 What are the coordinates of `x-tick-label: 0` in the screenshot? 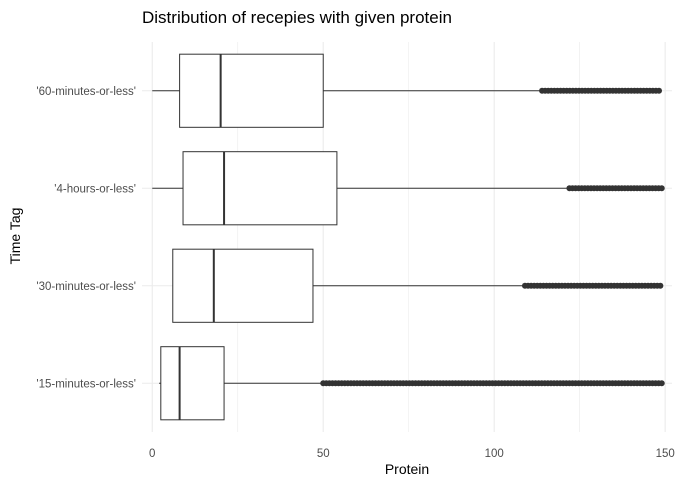 It's located at (152, 454).